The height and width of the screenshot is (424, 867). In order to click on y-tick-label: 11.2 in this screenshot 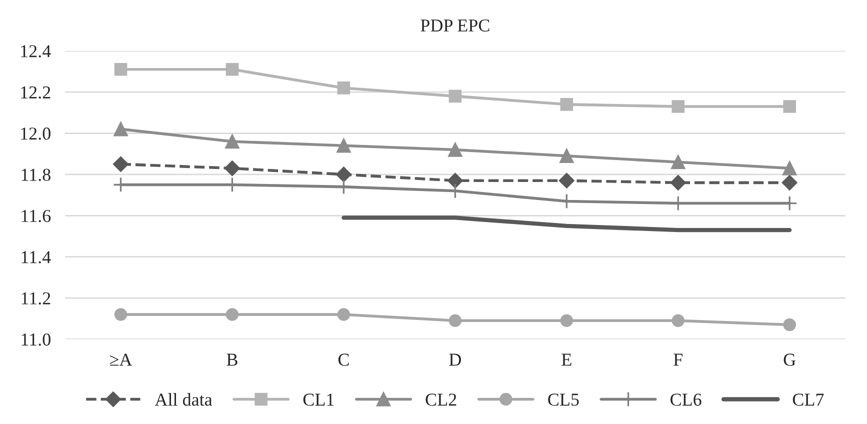, I will do `click(36, 298)`.